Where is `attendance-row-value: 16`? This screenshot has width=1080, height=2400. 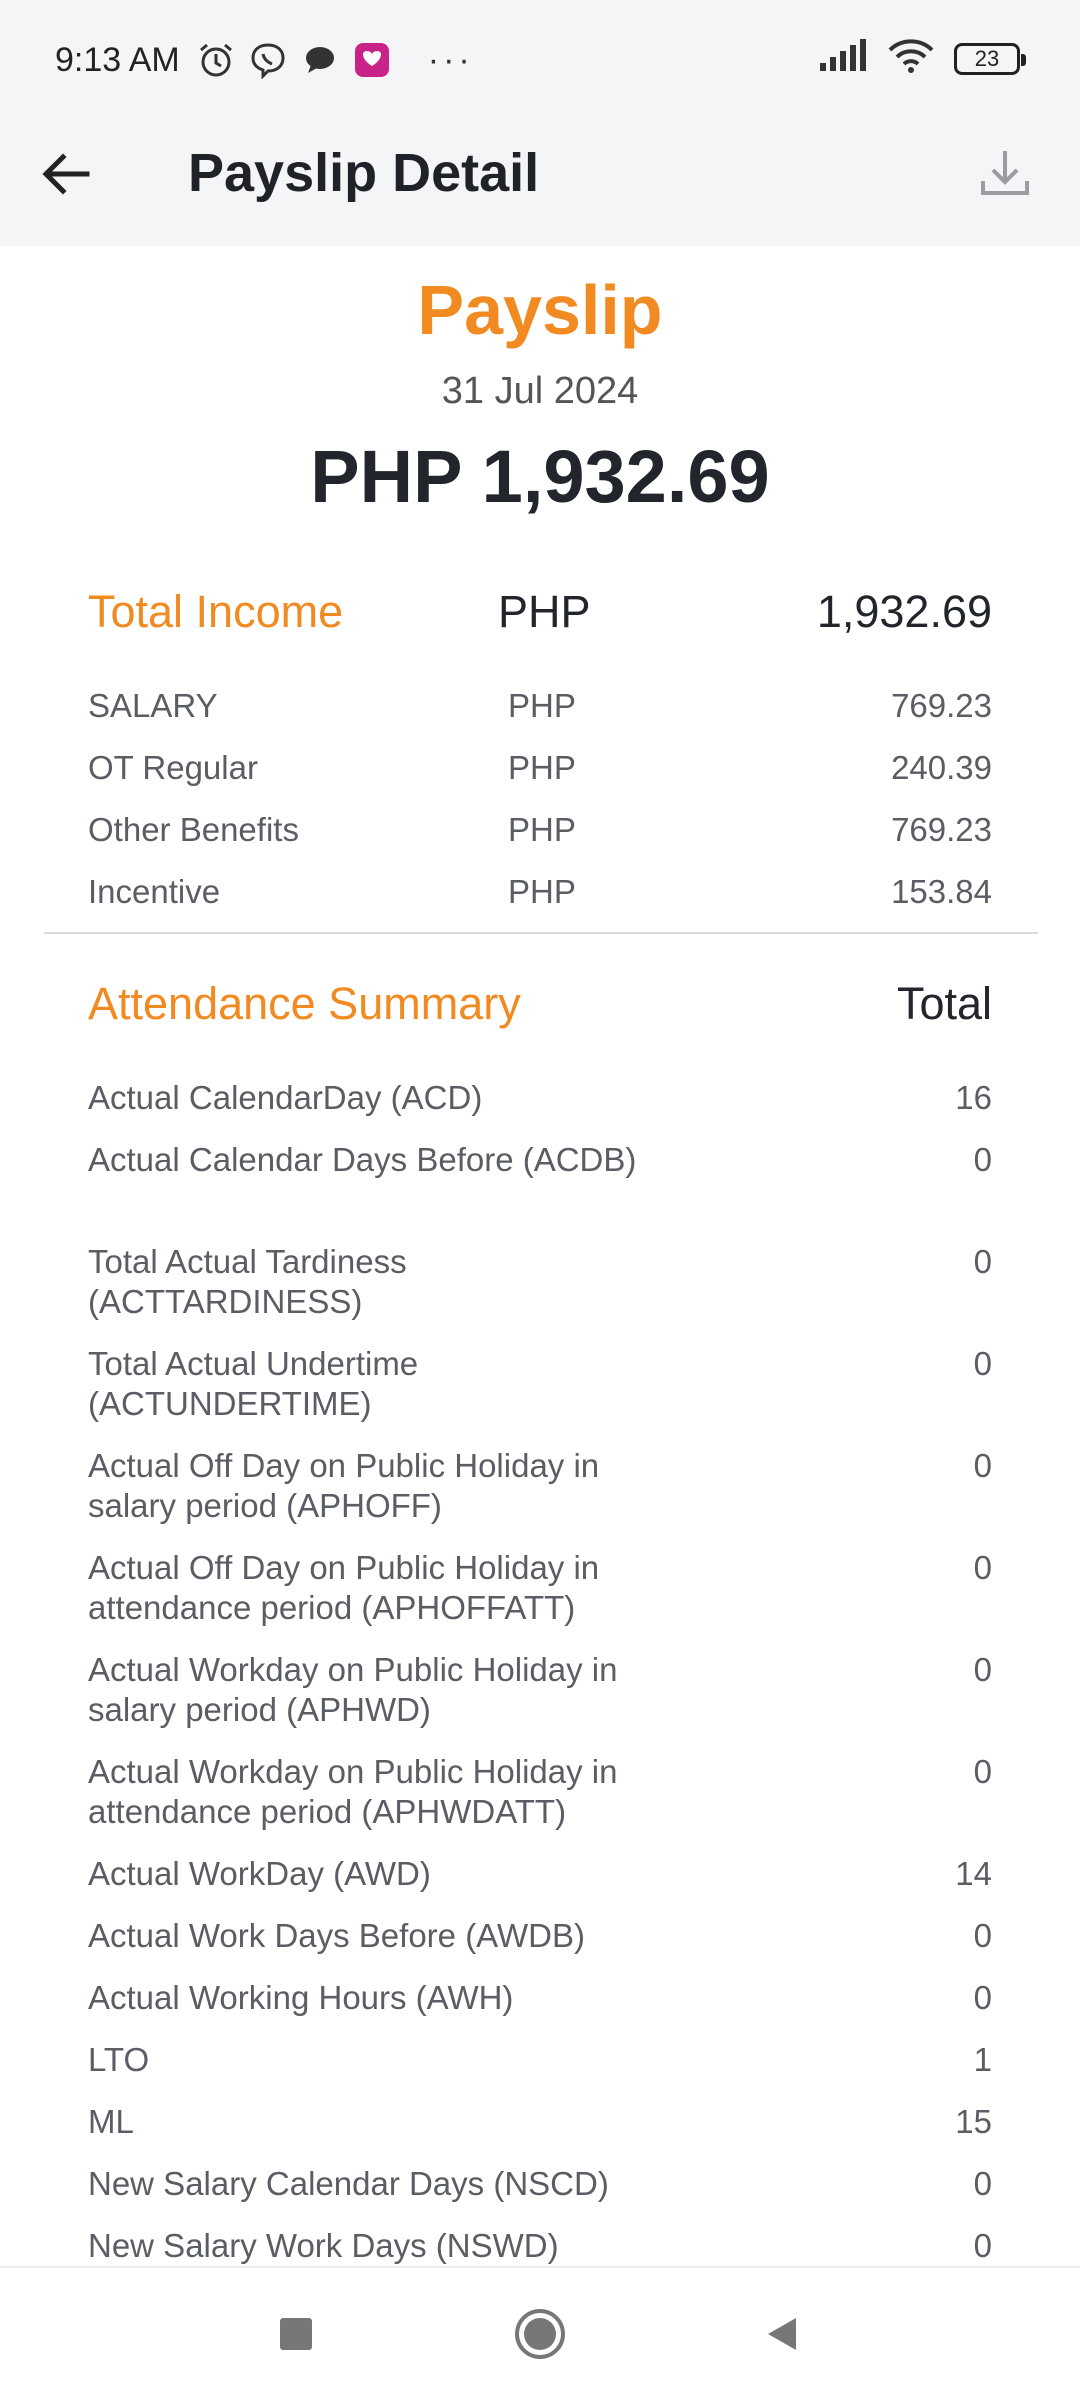 attendance-row-value: 16 is located at coordinates (973, 1097).